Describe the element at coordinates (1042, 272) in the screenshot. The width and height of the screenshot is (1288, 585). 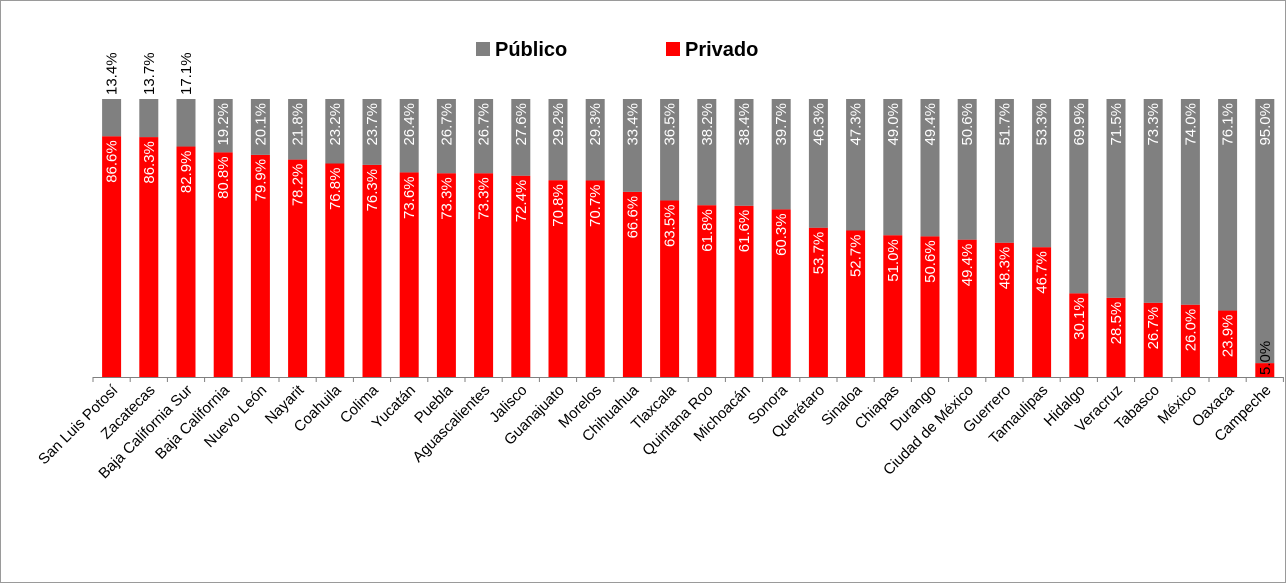
I see `label-privado-tamaulipas: 46.7%` at that location.